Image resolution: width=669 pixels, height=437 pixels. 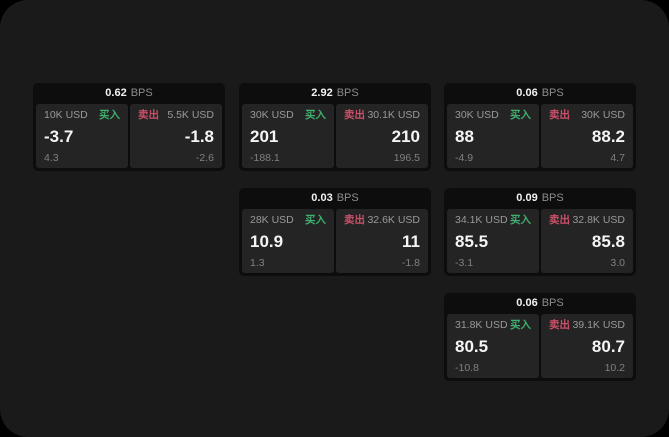 I want to click on sell-sub-value: 3.0, so click(x=617, y=262).